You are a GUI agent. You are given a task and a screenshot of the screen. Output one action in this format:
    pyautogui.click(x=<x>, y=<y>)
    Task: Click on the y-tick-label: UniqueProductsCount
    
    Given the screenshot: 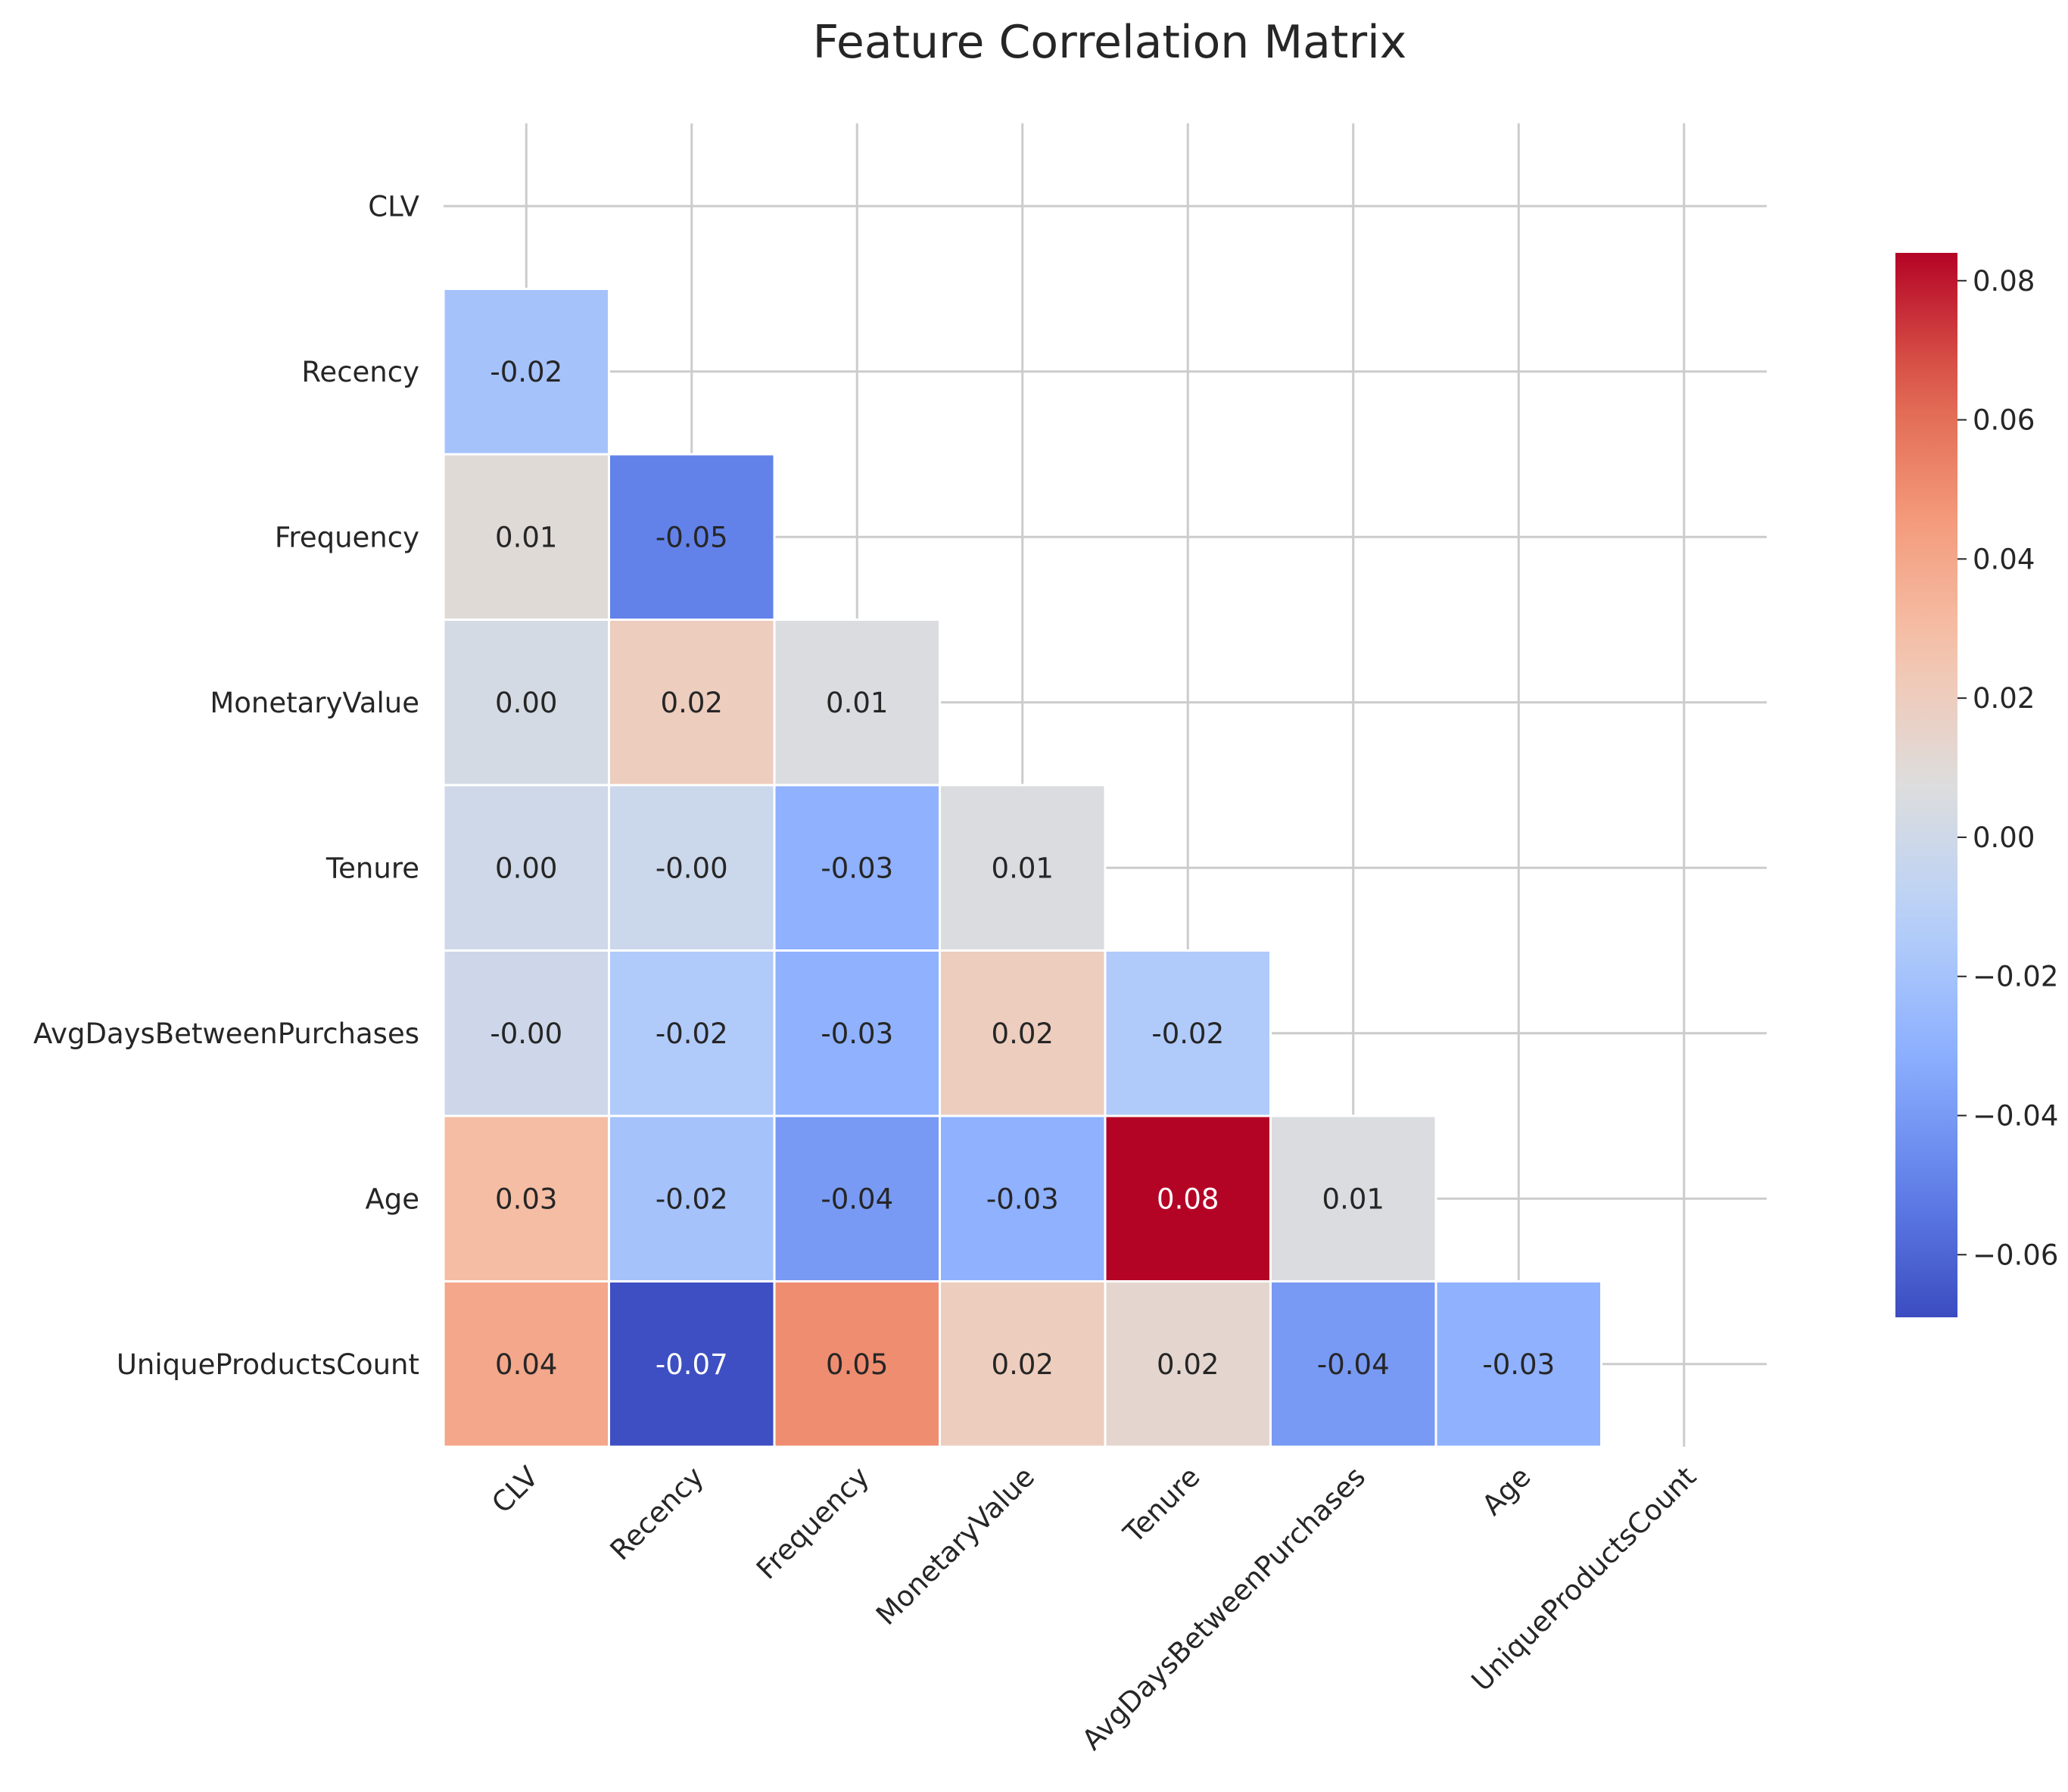 What is the action you would take?
    pyautogui.click(x=268, y=1364)
    